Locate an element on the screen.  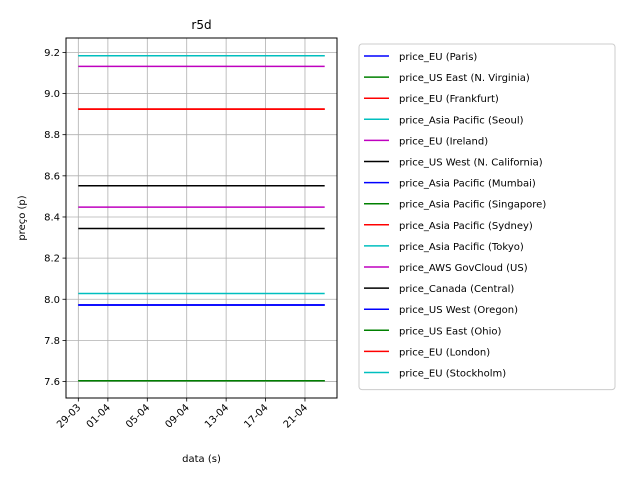
legend-label: price_EU (Ireland) is located at coordinates (443, 141).